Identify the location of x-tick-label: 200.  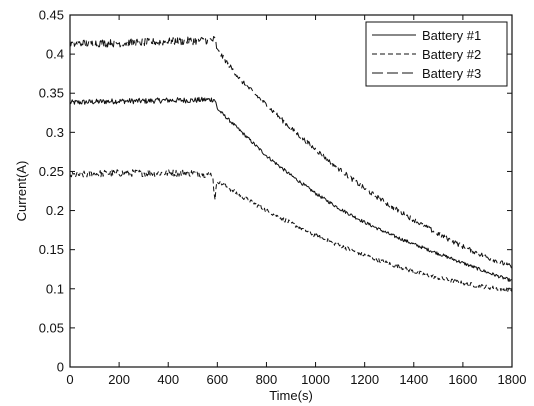
(119, 379).